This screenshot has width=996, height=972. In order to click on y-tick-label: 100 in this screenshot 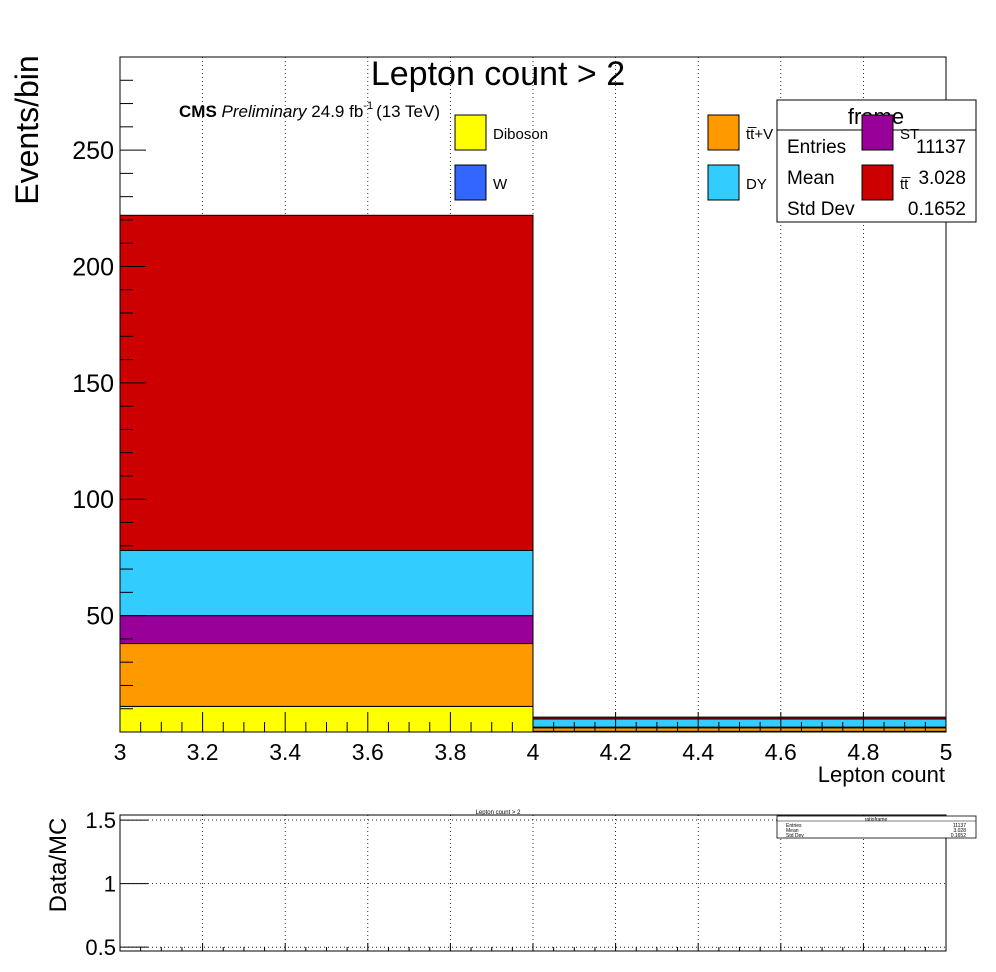, I will do `click(93, 500)`.